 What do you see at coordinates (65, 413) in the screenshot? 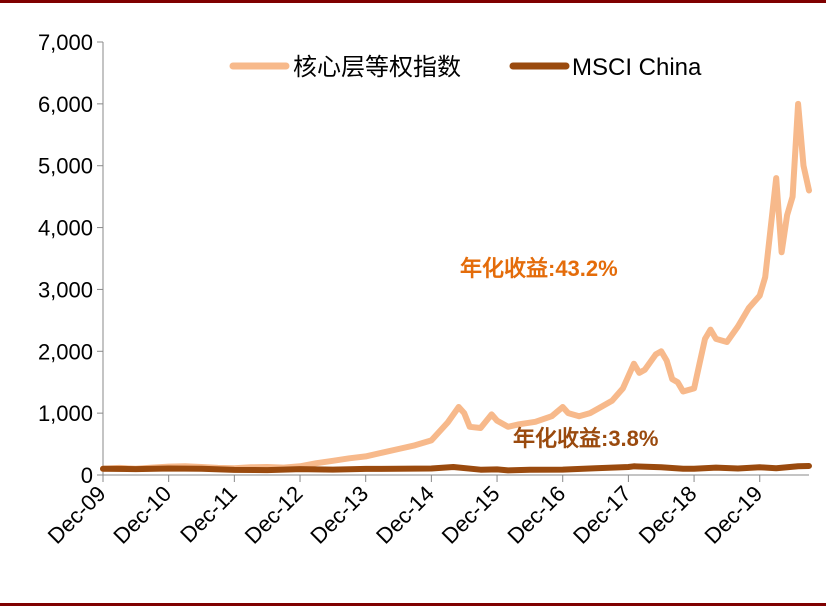
I see `y-tick-label: 1,000` at bounding box center [65, 413].